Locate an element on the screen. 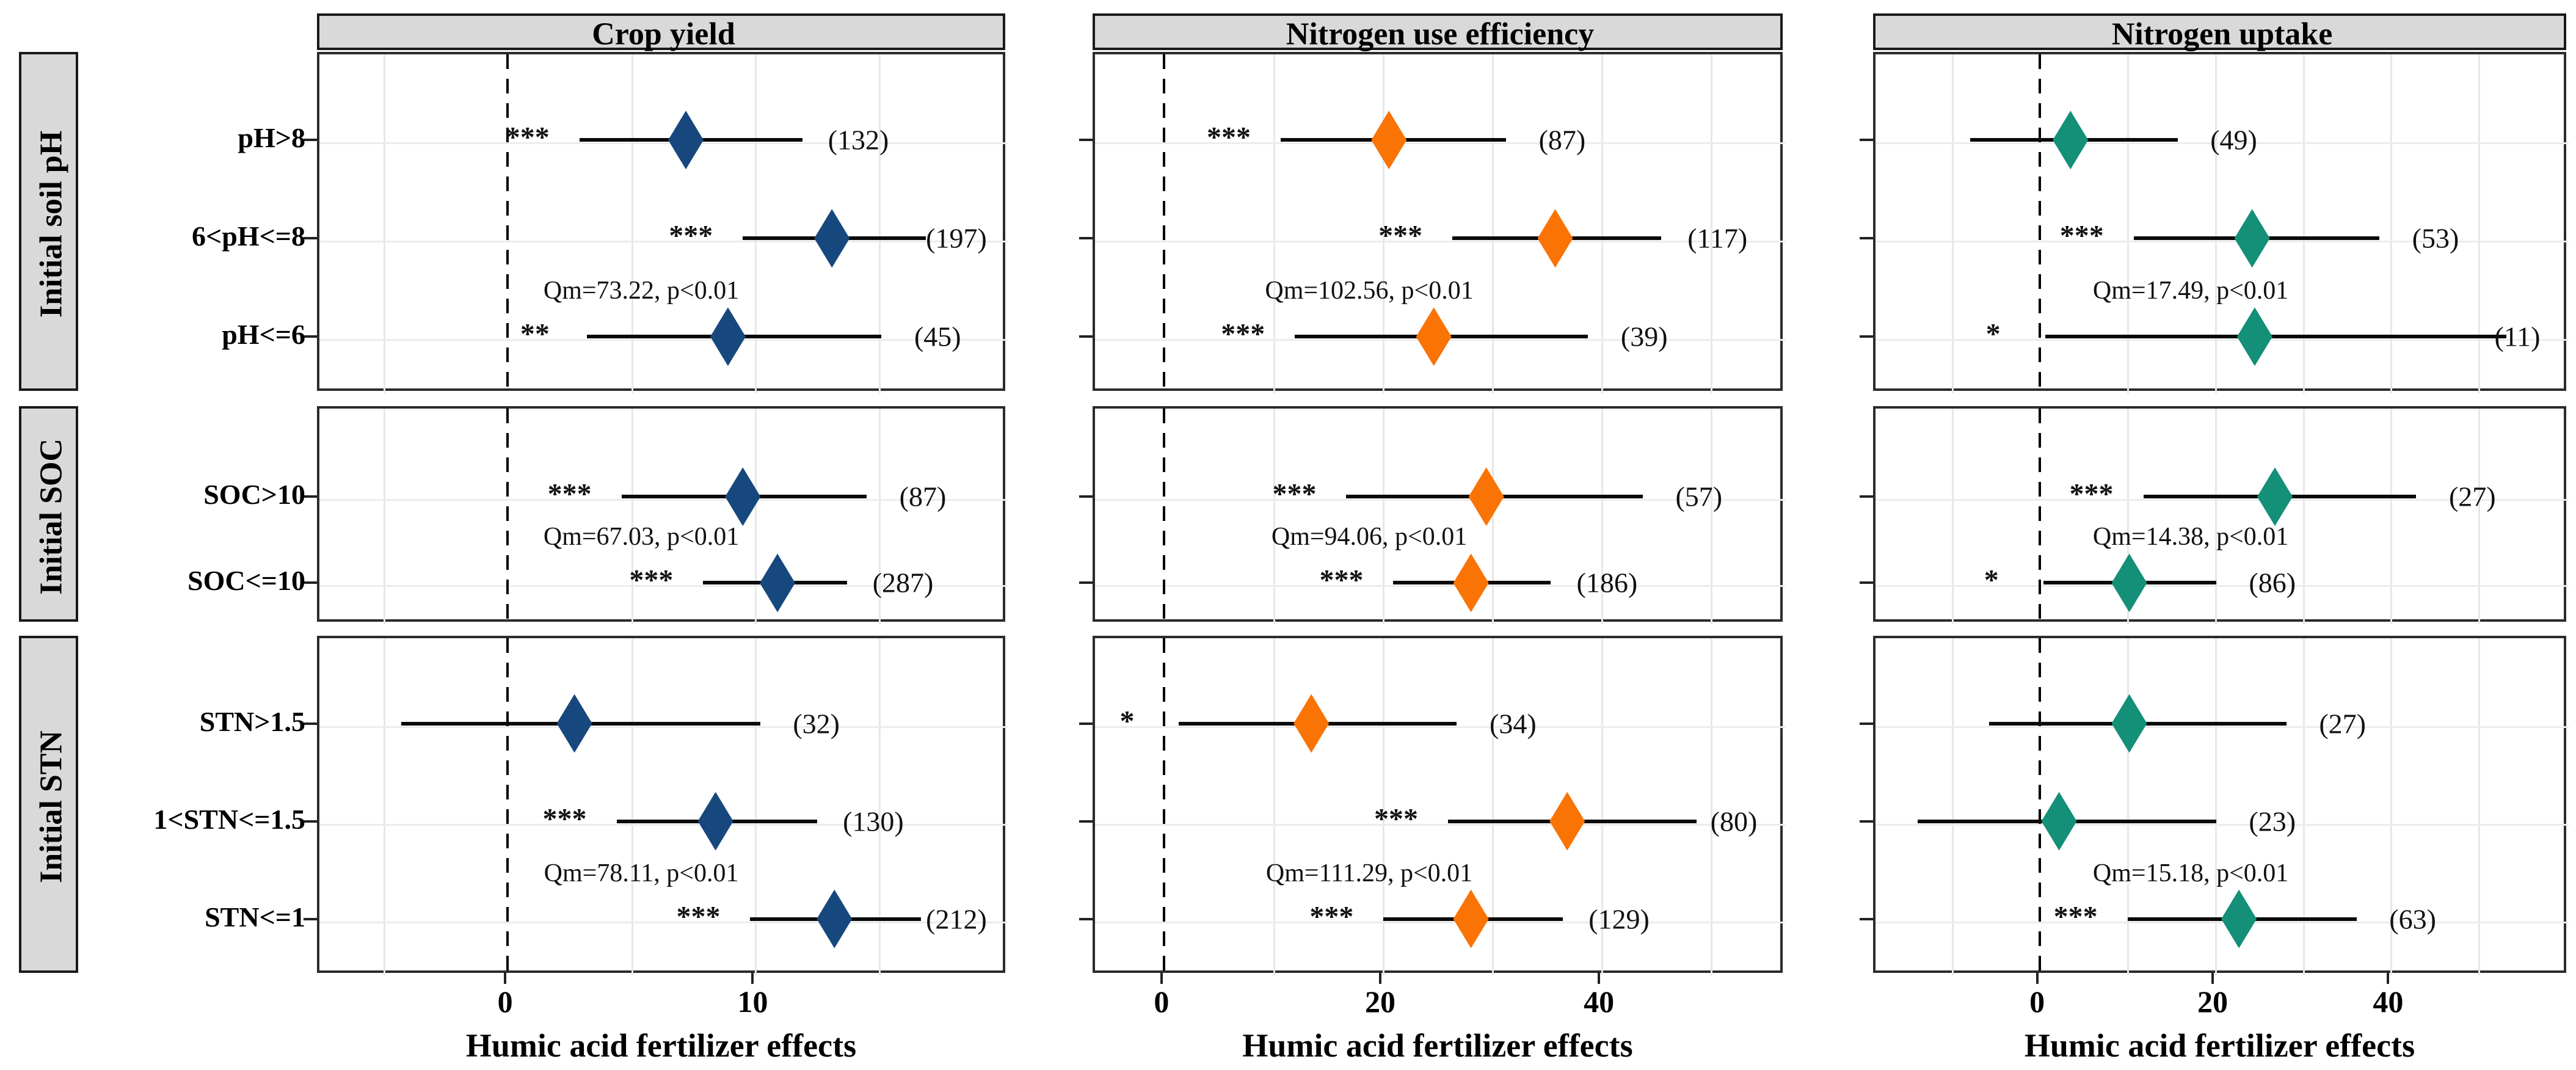 This screenshot has width=2576, height=1070. sample-size-label: (11) is located at coordinates (2517, 337).